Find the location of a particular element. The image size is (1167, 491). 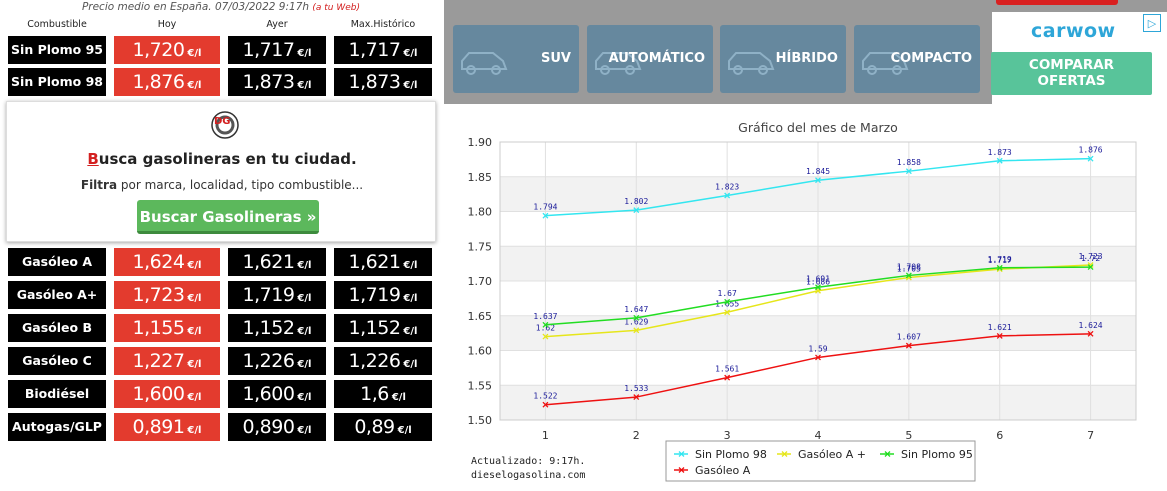

price-hoy: 0,891 €/l is located at coordinates (167, 427).